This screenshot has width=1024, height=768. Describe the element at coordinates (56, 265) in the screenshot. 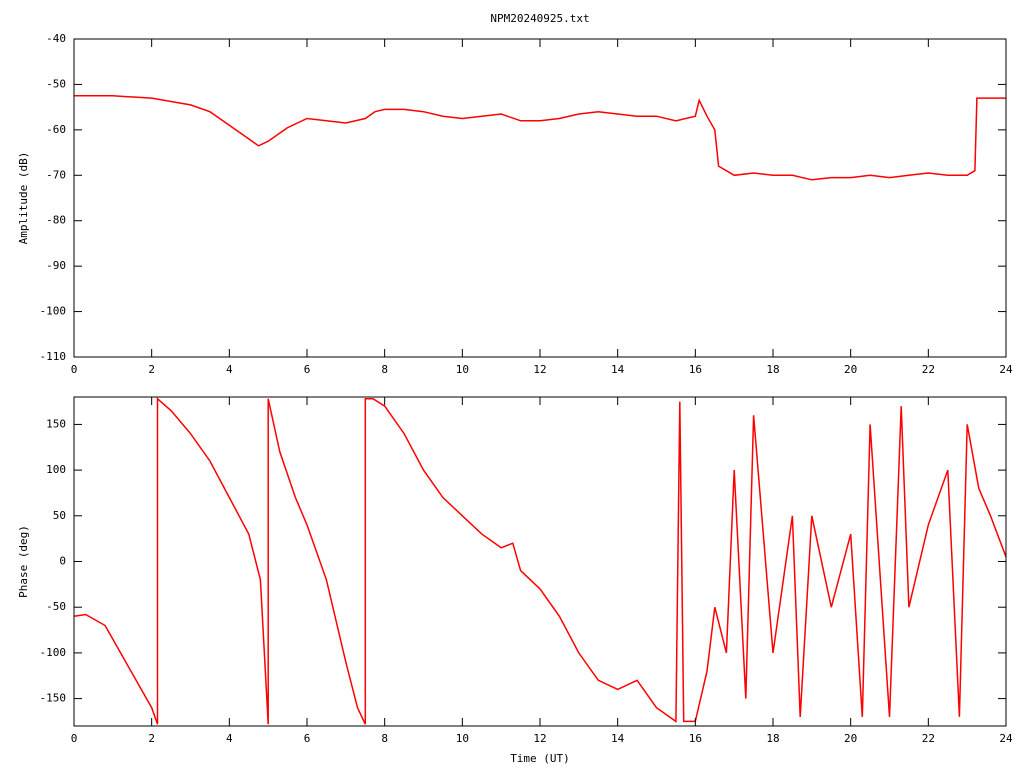

I see `y-tick-label: -90` at that location.